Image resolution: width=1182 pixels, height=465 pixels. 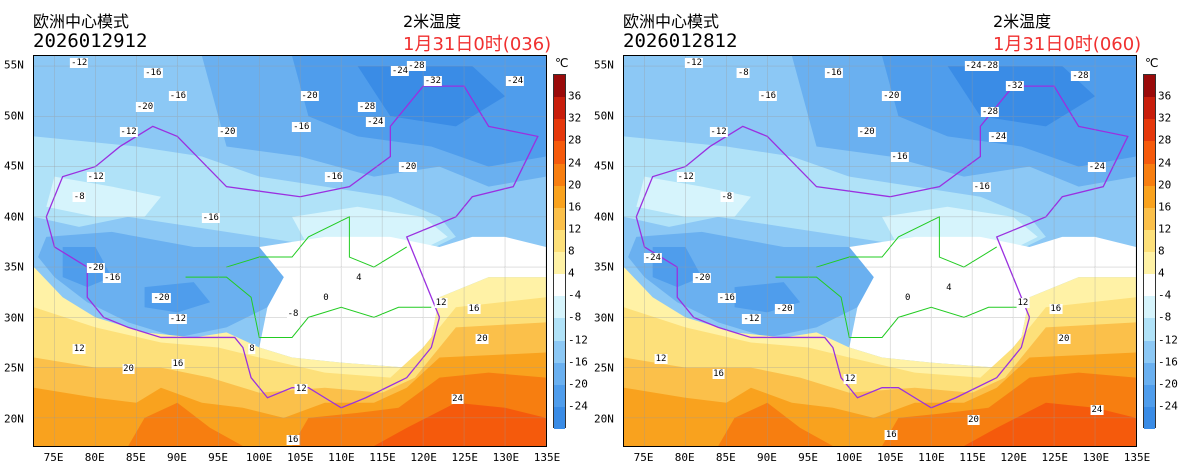 I want to click on colorbar-tick-label: -24, so click(x=578, y=406).